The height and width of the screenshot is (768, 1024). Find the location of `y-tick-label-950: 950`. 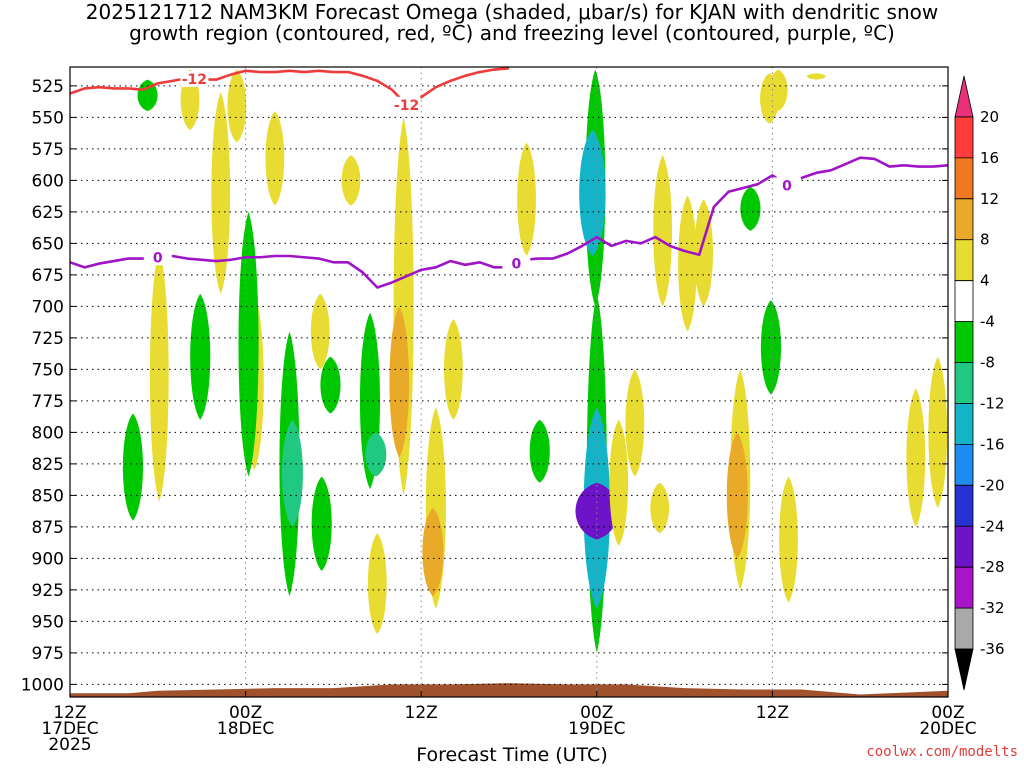

y-tick-label-950: 950 is located at coordinates (48, 622).